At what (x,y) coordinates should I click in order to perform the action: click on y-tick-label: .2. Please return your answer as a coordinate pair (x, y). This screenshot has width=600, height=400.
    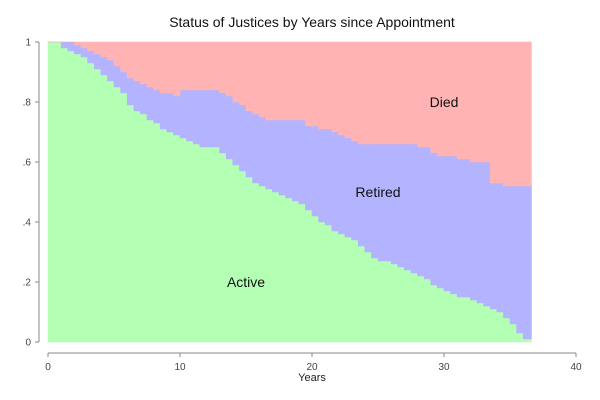
    Looking at the image, I should click on (27, 283).